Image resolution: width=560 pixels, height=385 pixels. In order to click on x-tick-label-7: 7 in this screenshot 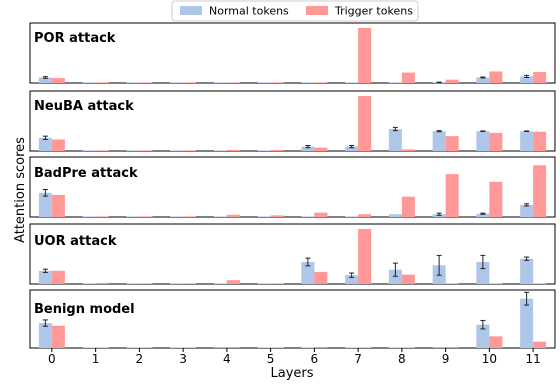, I will do `click(358, 359)`.